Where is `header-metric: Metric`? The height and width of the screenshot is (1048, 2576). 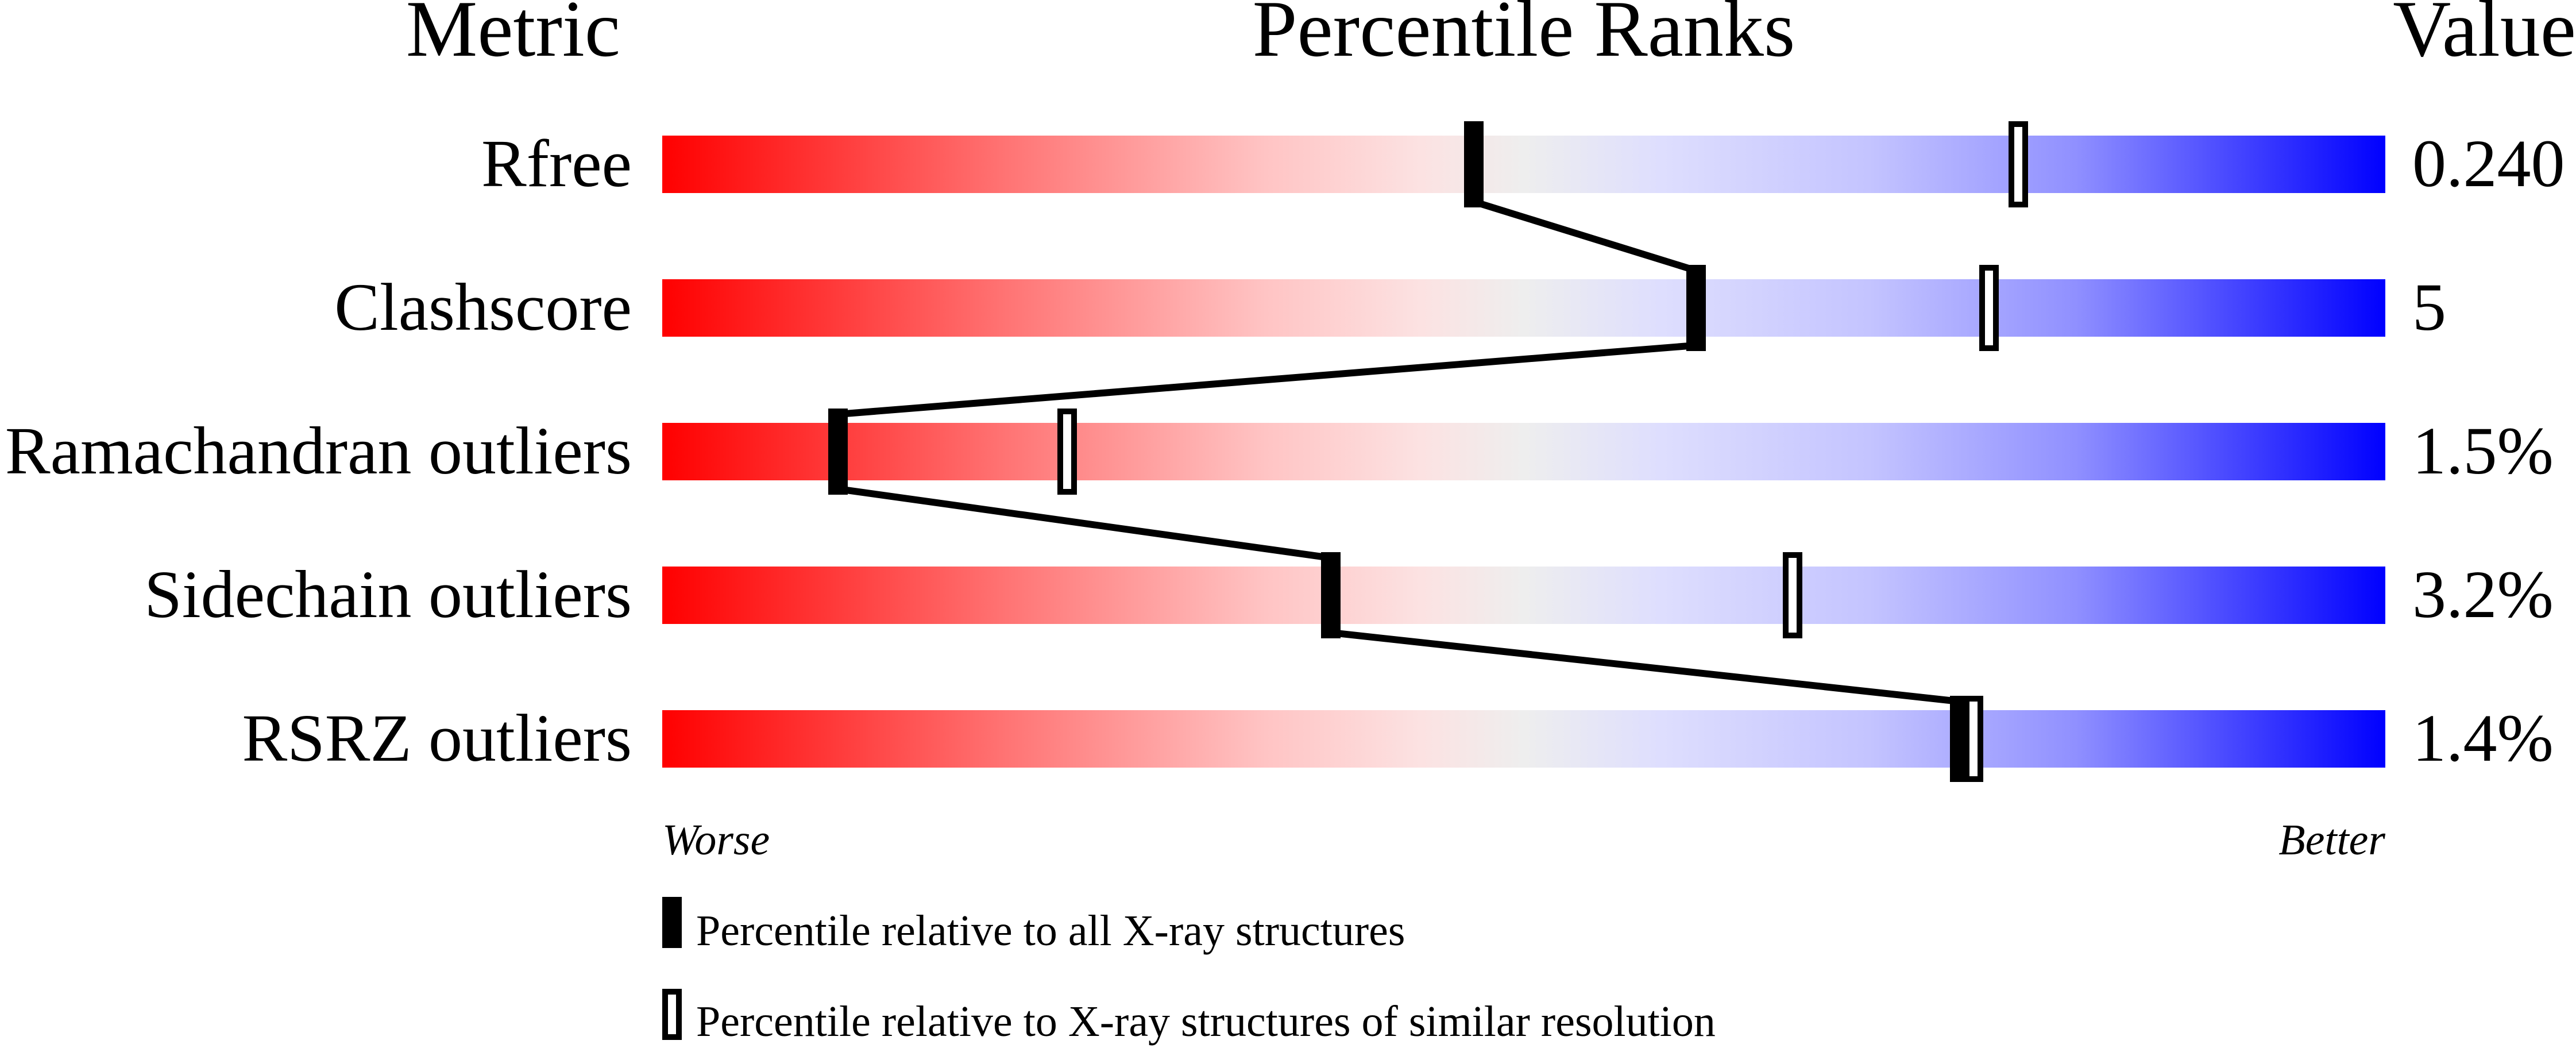
header-metric: Metric is located at coordinates (513, 37).